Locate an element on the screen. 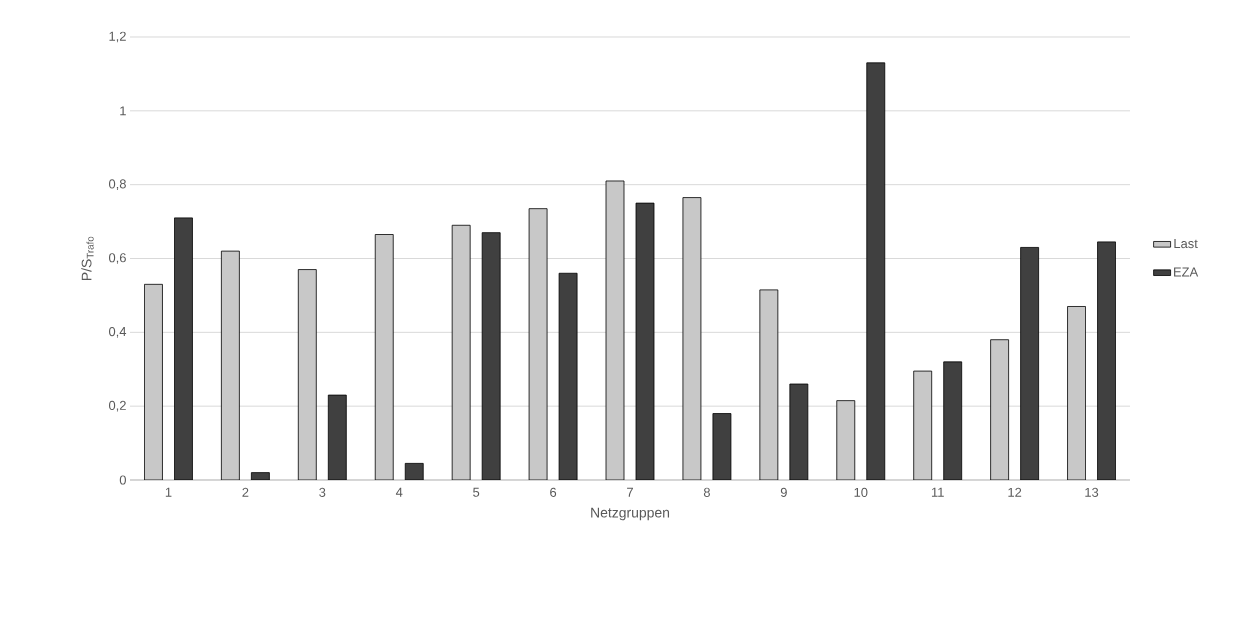 This screenshot has height=618, width=1252. x-tick-label: 4 is located at coordinates (399, 492).